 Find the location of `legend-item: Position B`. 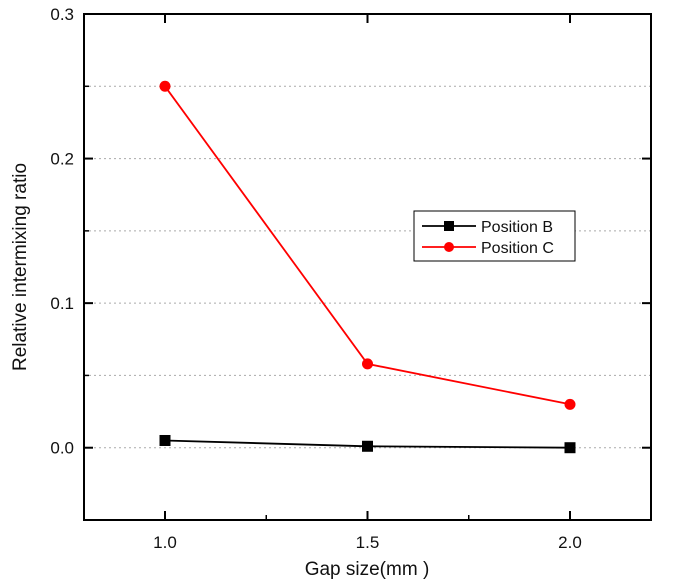

legend-item: Position B is located at coordinates (487, 227).